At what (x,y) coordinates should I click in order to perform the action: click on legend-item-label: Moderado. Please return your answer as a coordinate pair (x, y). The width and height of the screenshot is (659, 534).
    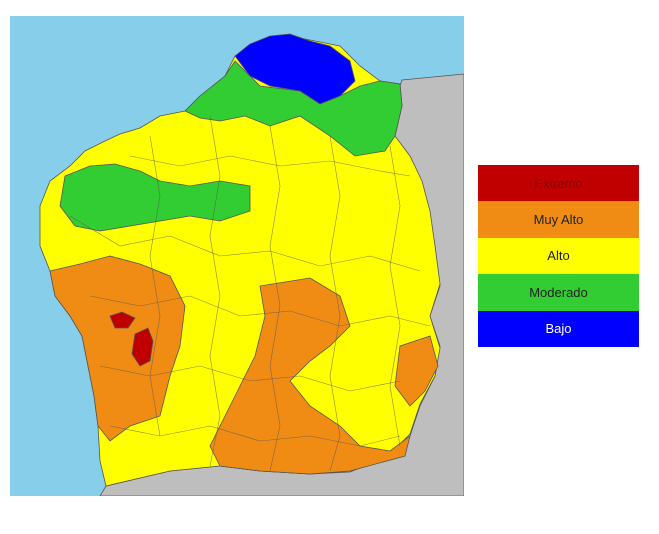
    Looking at the image, I should click on (558, 292).